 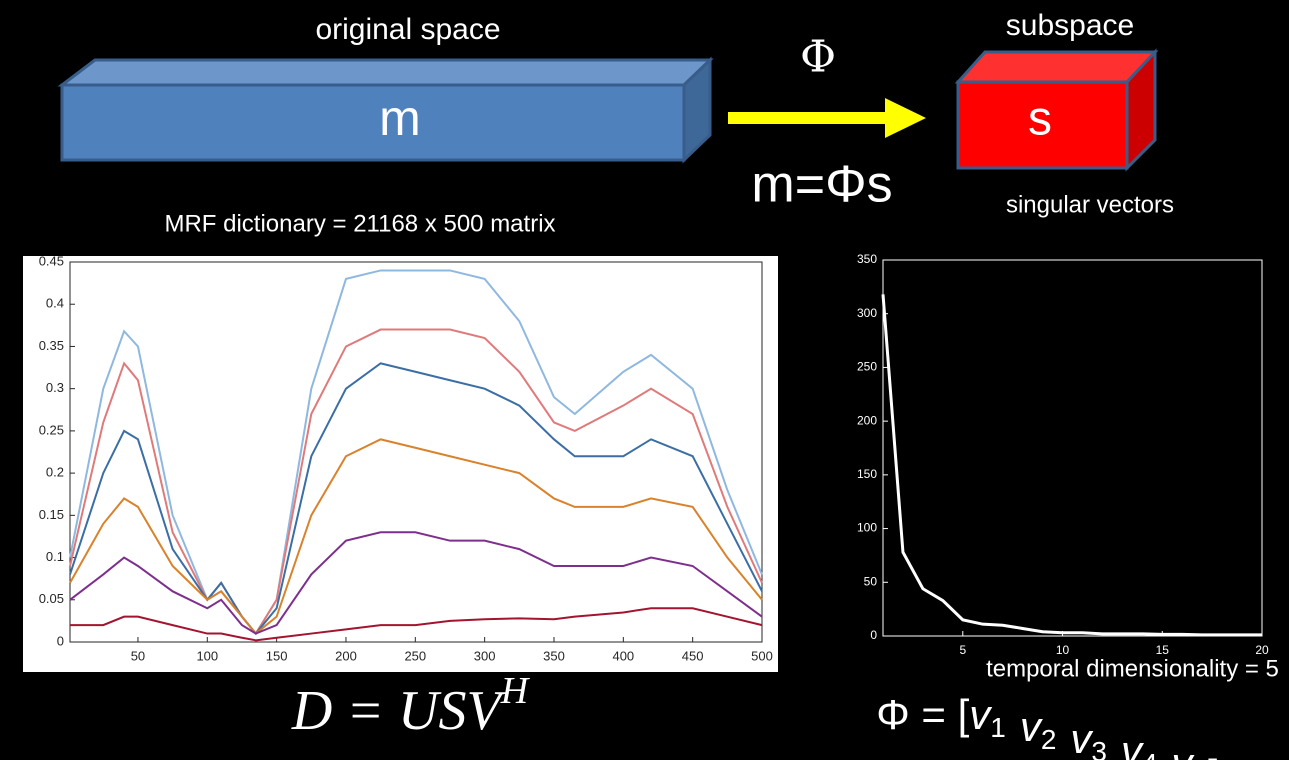 I want to click on arrow-head, so click(x=905, y=118).